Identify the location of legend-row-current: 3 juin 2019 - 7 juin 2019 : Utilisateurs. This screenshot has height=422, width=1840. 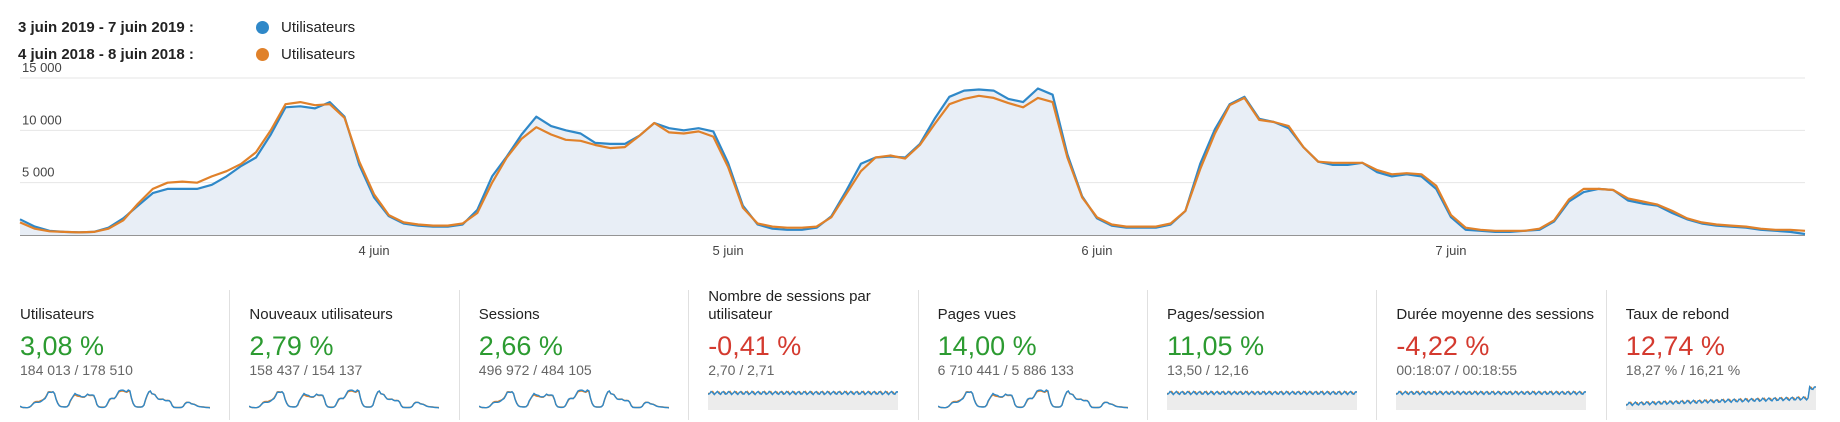
(186, 27).